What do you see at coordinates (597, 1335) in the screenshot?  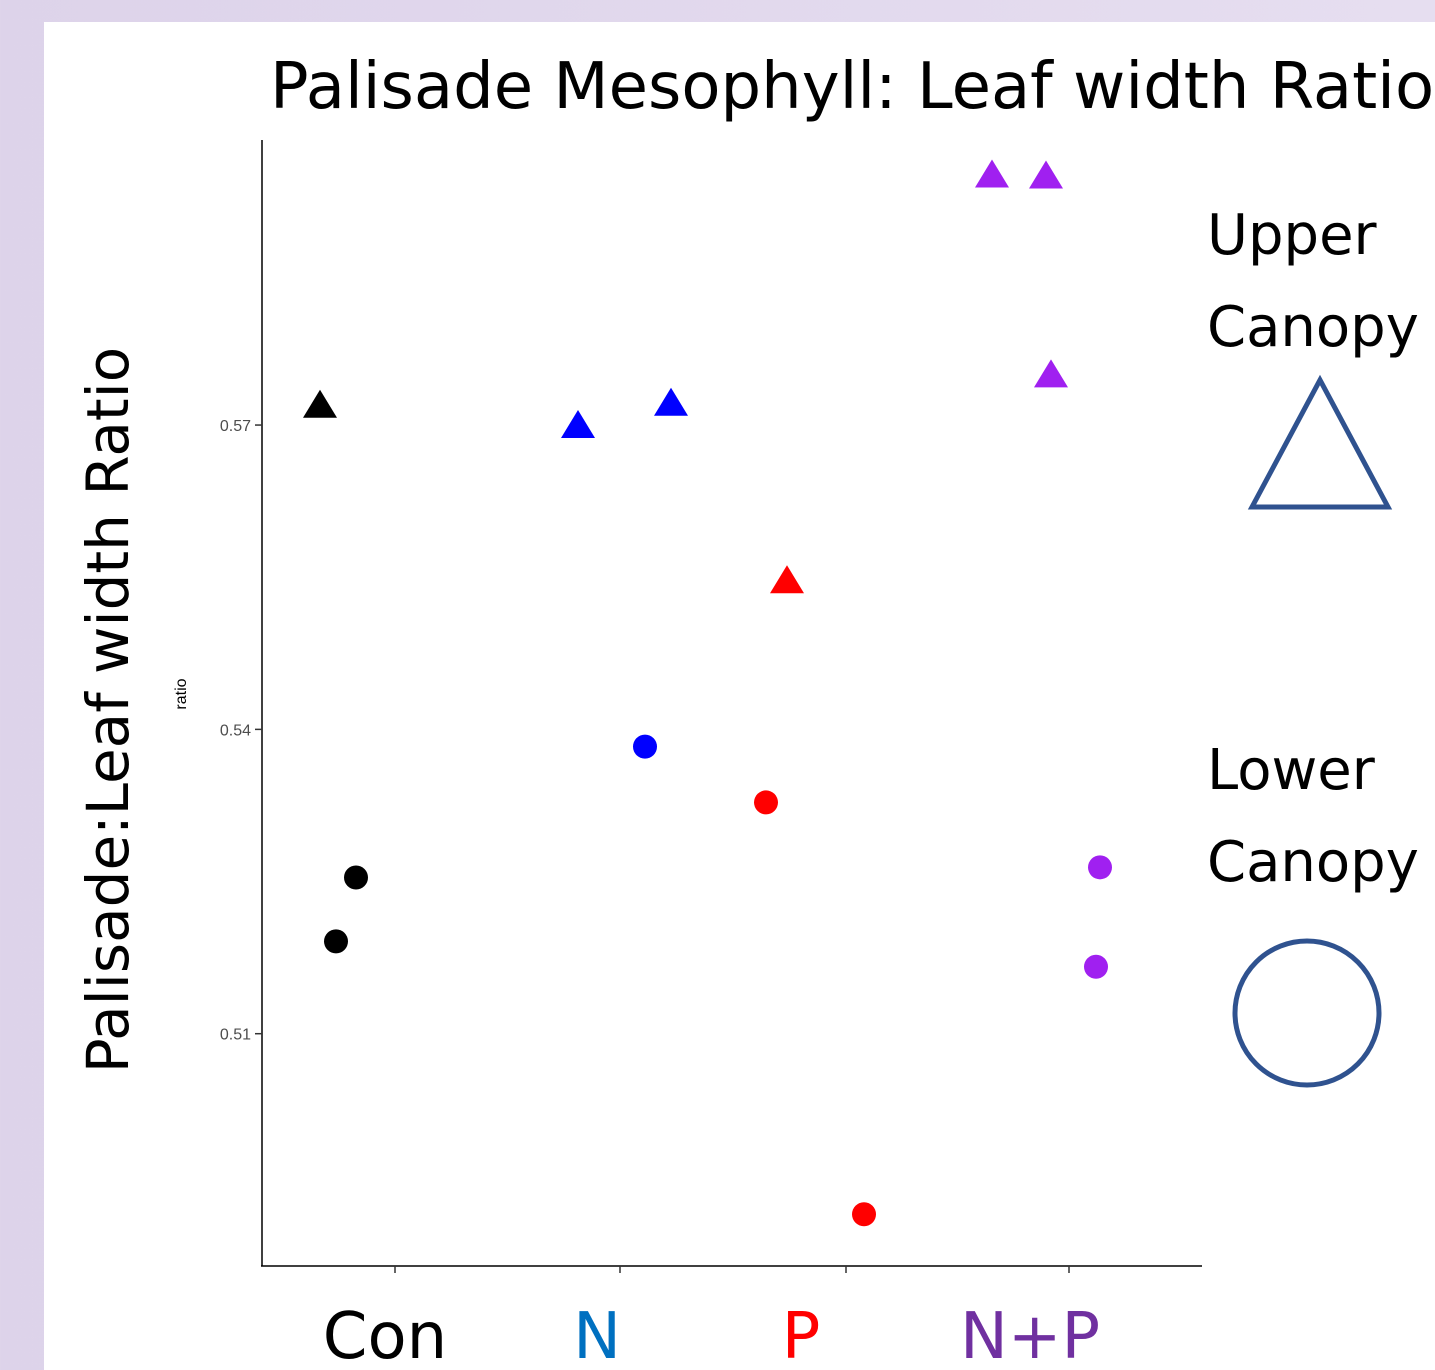 I see `x-tick-label: N` at bounding box center [597, 1335].